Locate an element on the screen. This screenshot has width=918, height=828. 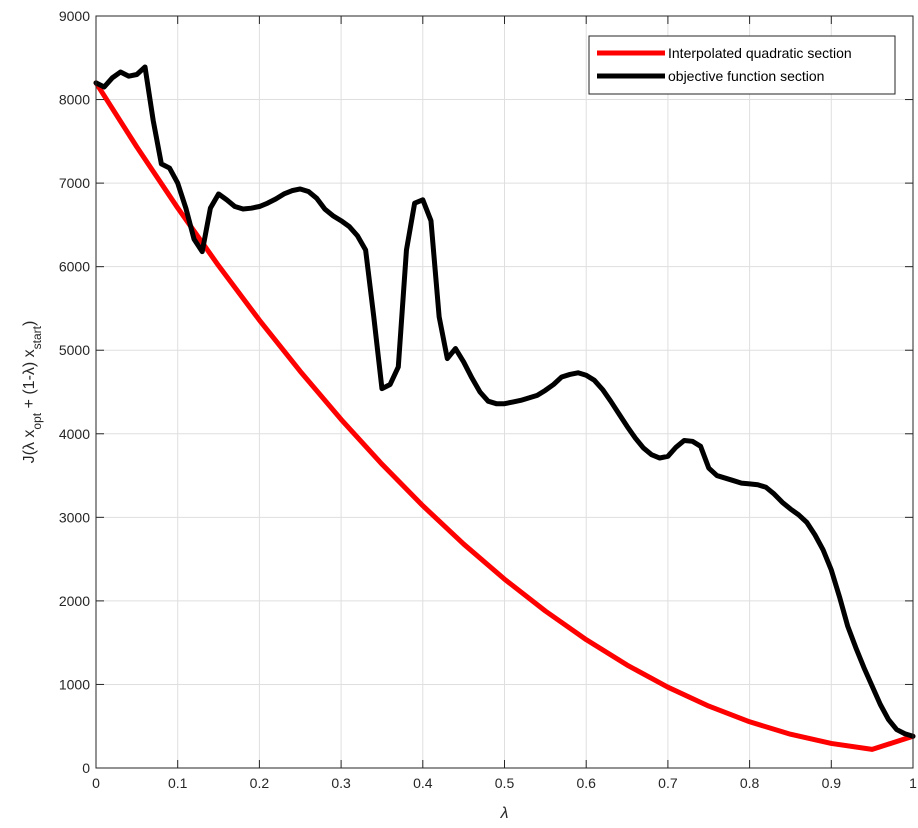
y-tick-label: 1000 is located at coordinates (74, 684).